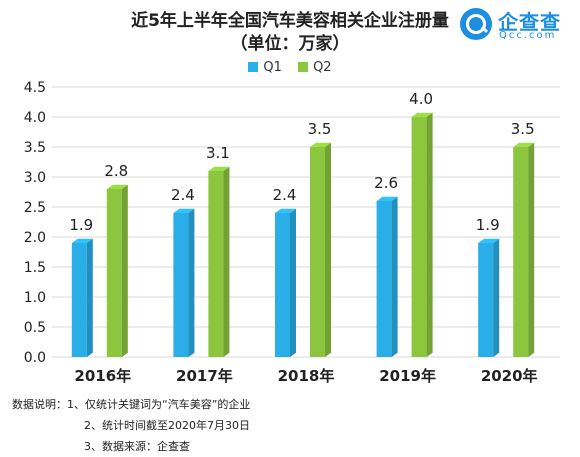 The height and width of the screenshot is (457, 580). I want to click on y-tick-label: 2.0, so click(35, 238).